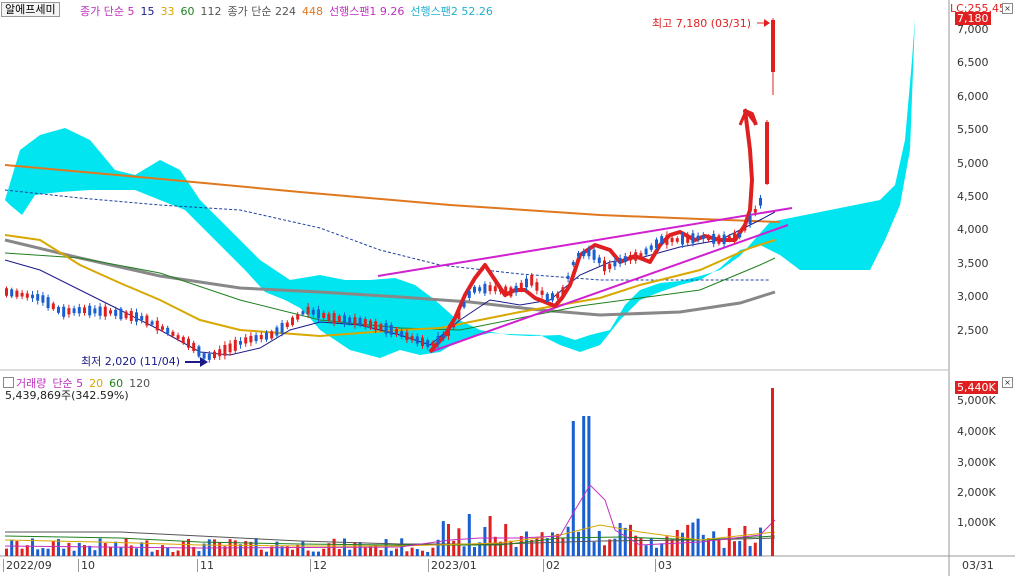 This screenshot has height=576, width=1015. What do you see at coordinates (973, 130) in the screenshot?
I see `price-tick: 5,500` at bounding box center [973, 130].